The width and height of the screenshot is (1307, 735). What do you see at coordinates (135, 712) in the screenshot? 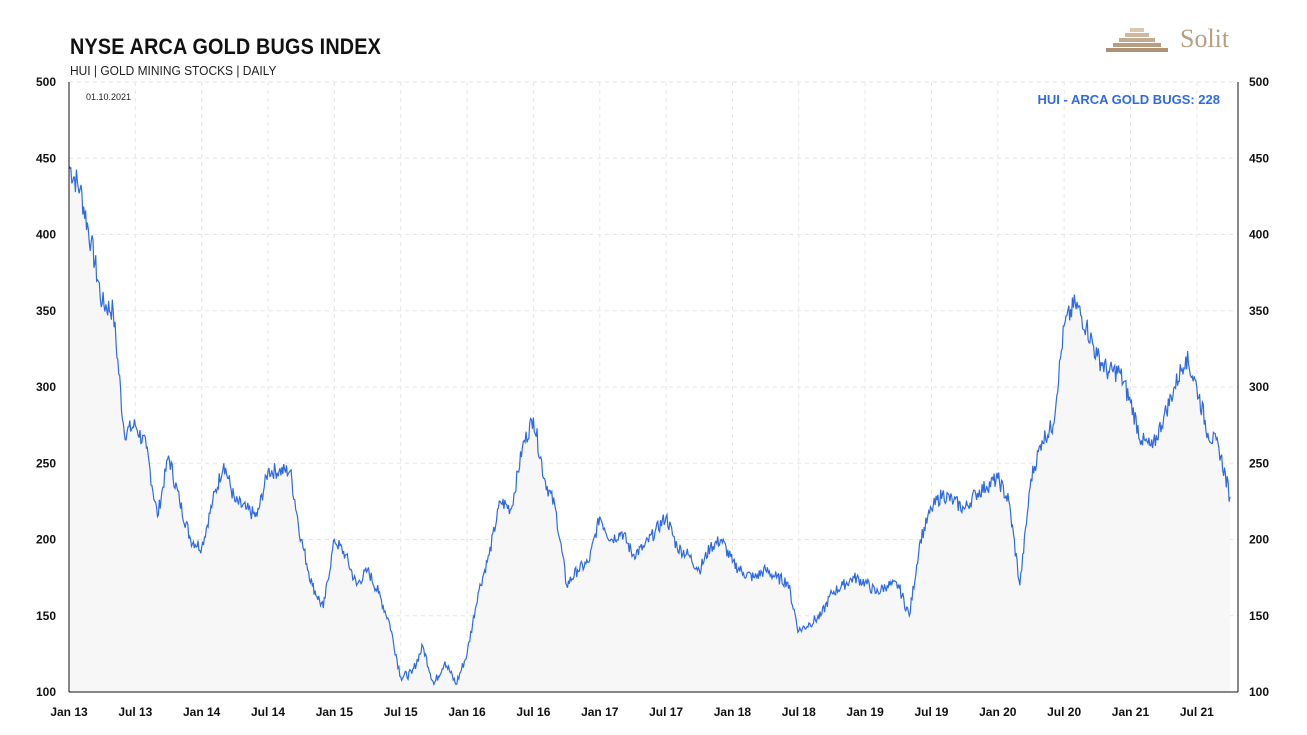
I see `x-tick-label: Jul 13` at bounding box center [135, 712].